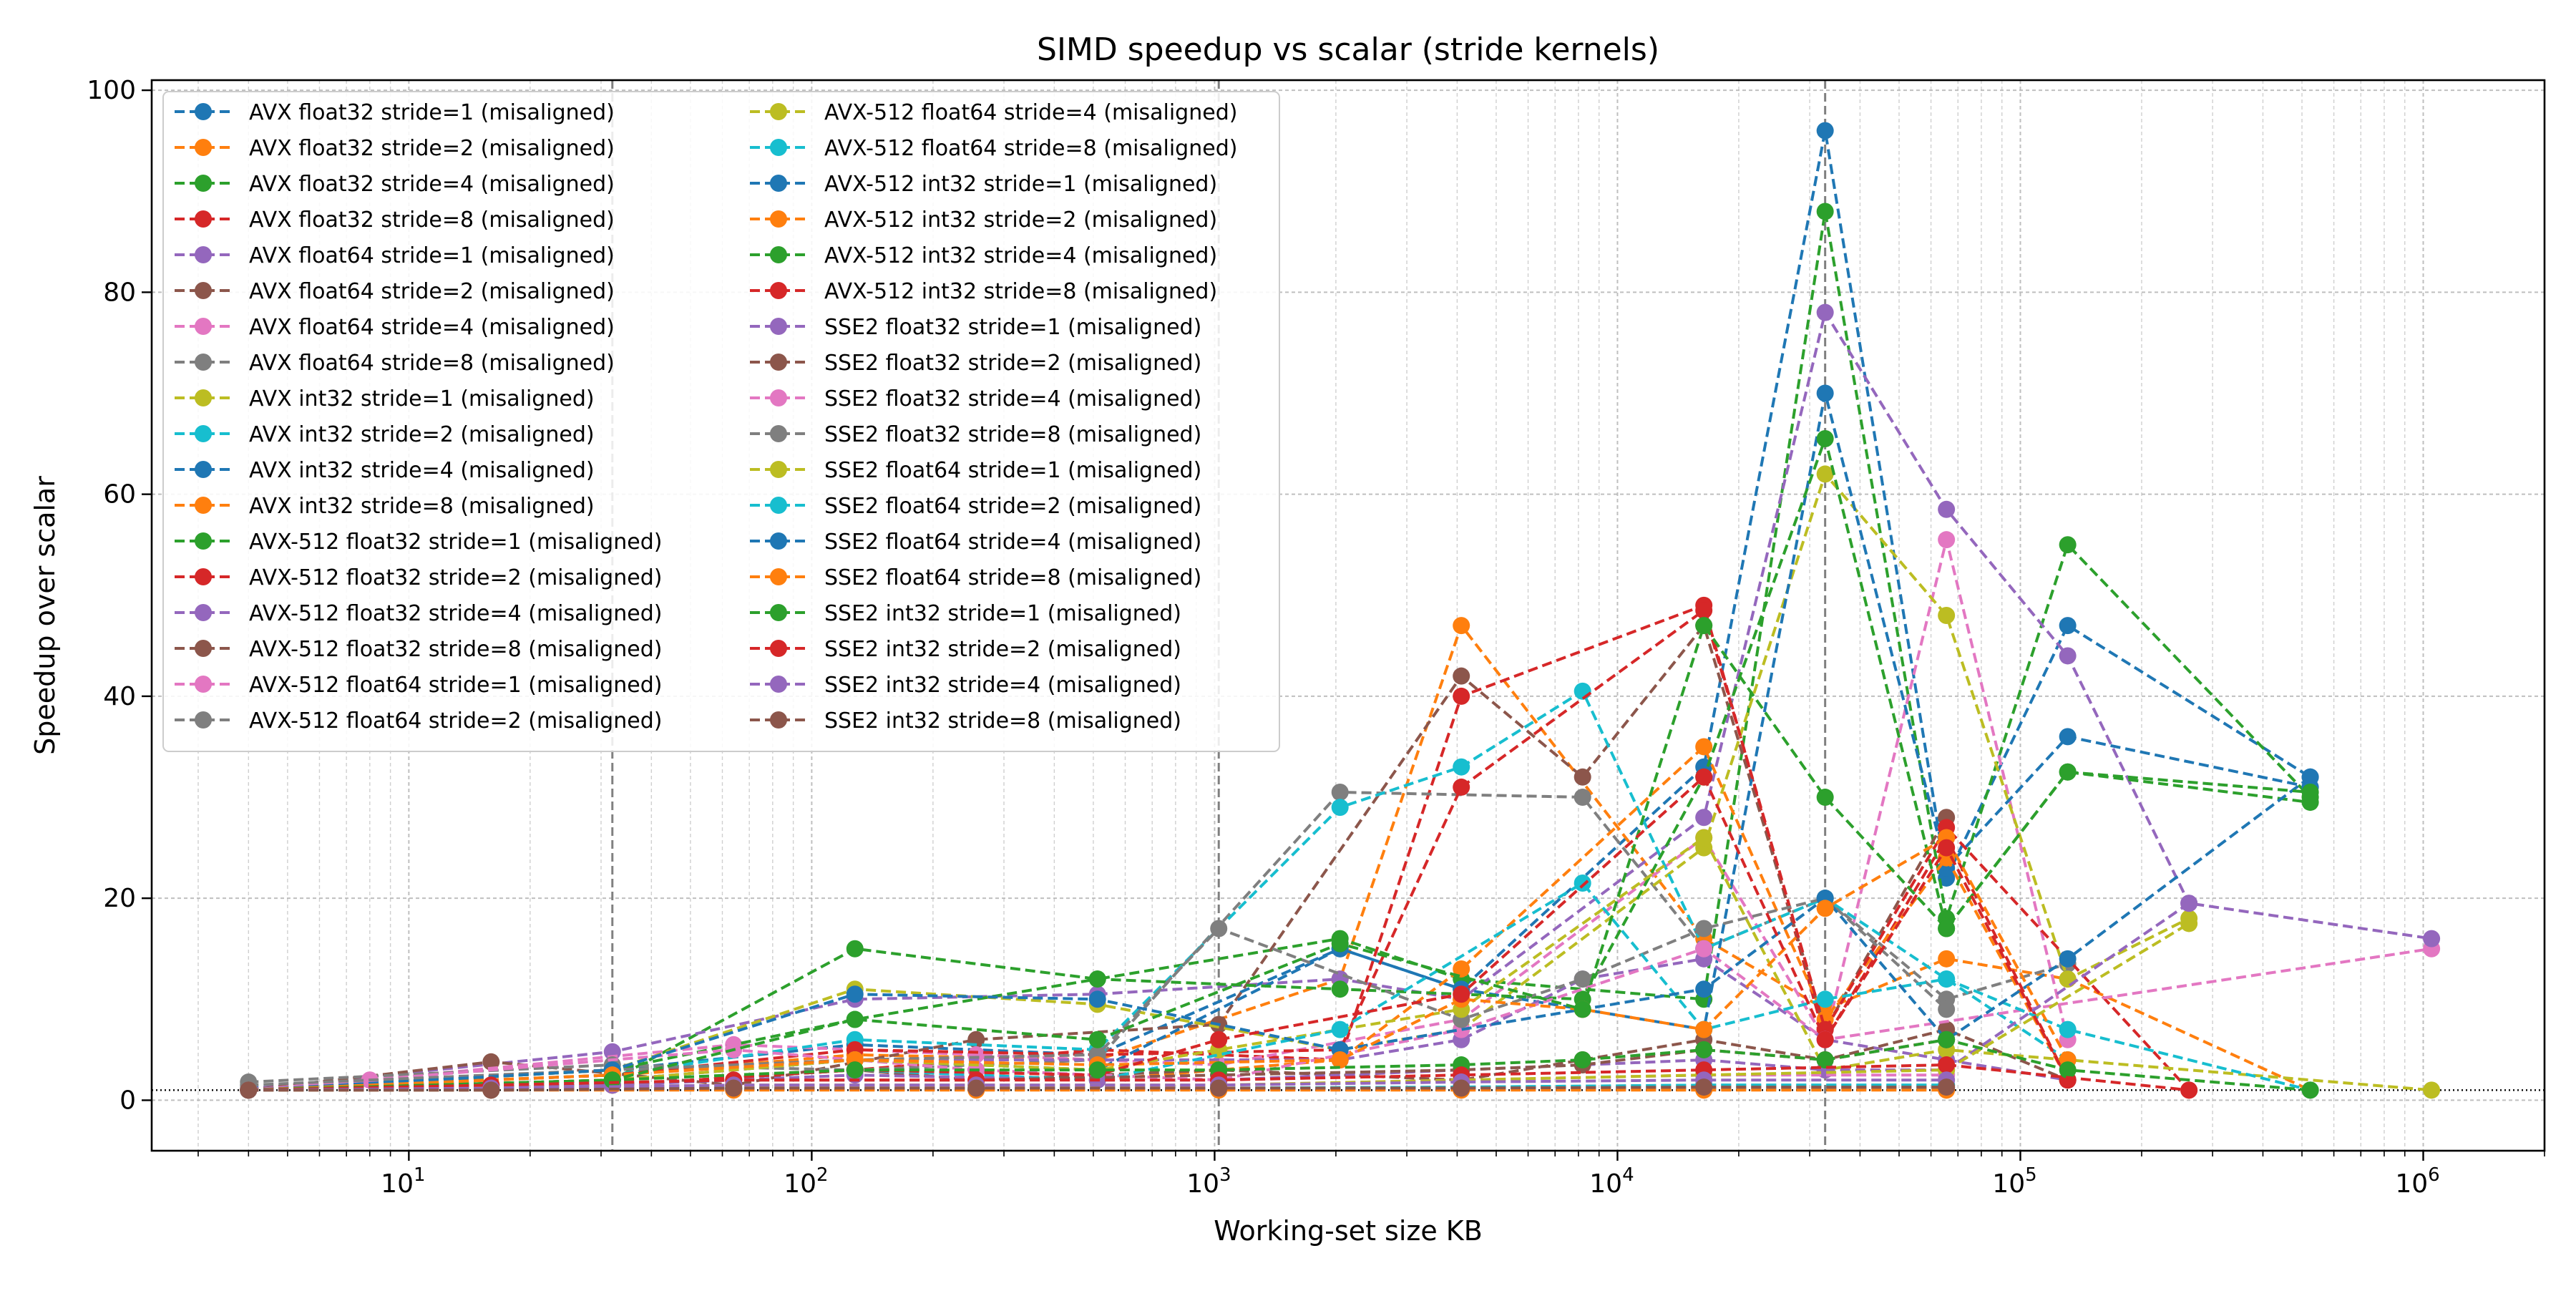 This screenshot has width=2576, height=1291. What do you see at coordinates (432, 363) in the screenshot?
I see `legend-label: AVX float64 stride=8 (misaligned)` at bounding box center [432, 363].